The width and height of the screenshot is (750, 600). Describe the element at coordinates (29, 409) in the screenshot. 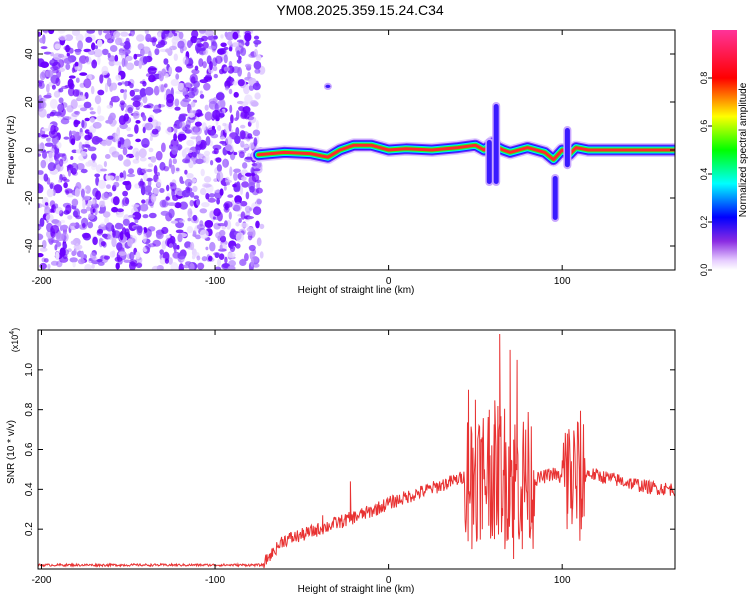

I see `y-tick-label: 0.8` at that location.